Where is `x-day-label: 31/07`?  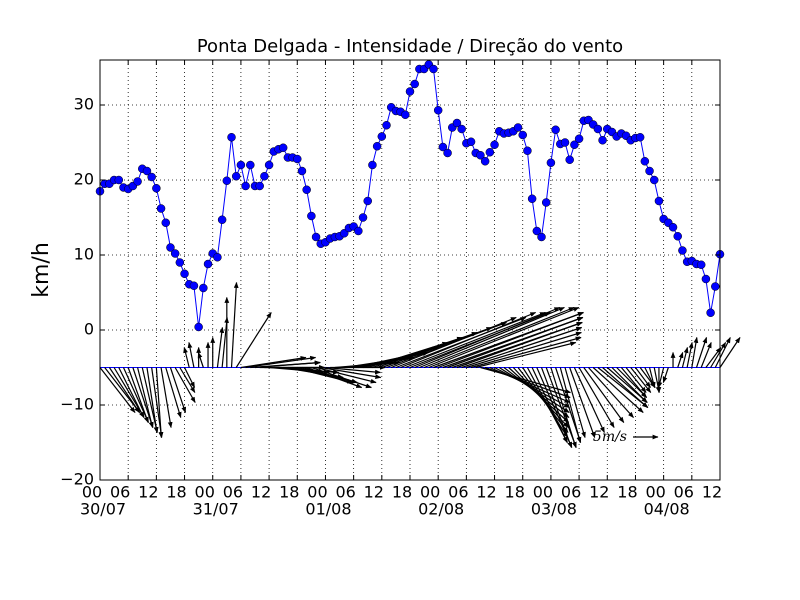
x-day-label: 31/07 is located at coordinates (216, 509).